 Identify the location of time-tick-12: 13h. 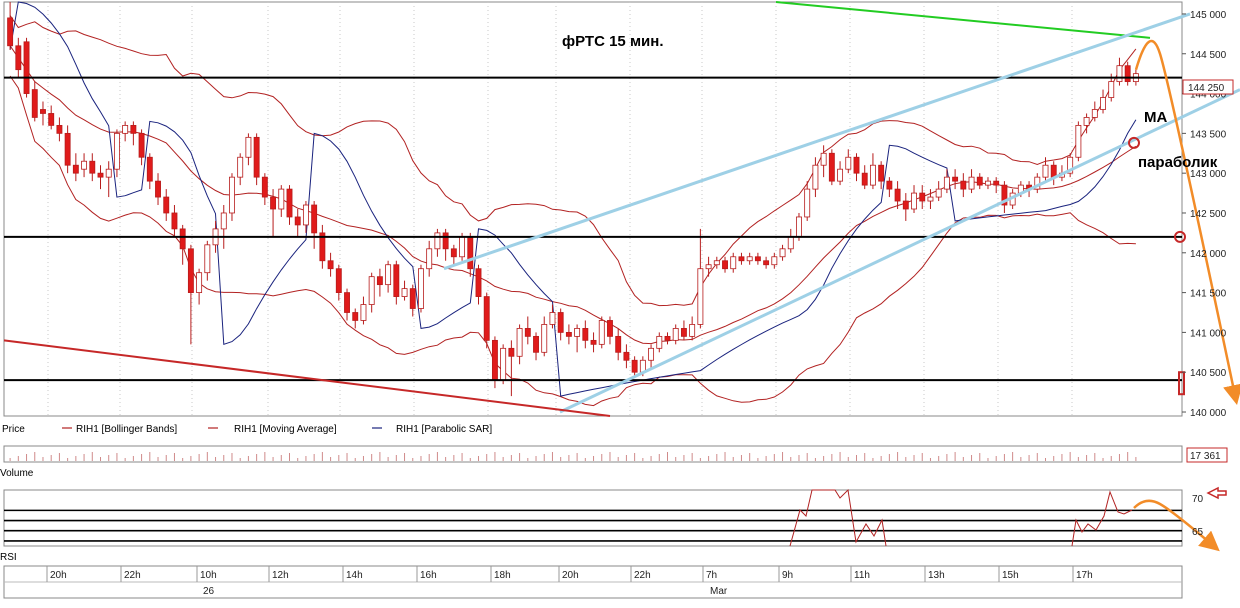
(936, 575).